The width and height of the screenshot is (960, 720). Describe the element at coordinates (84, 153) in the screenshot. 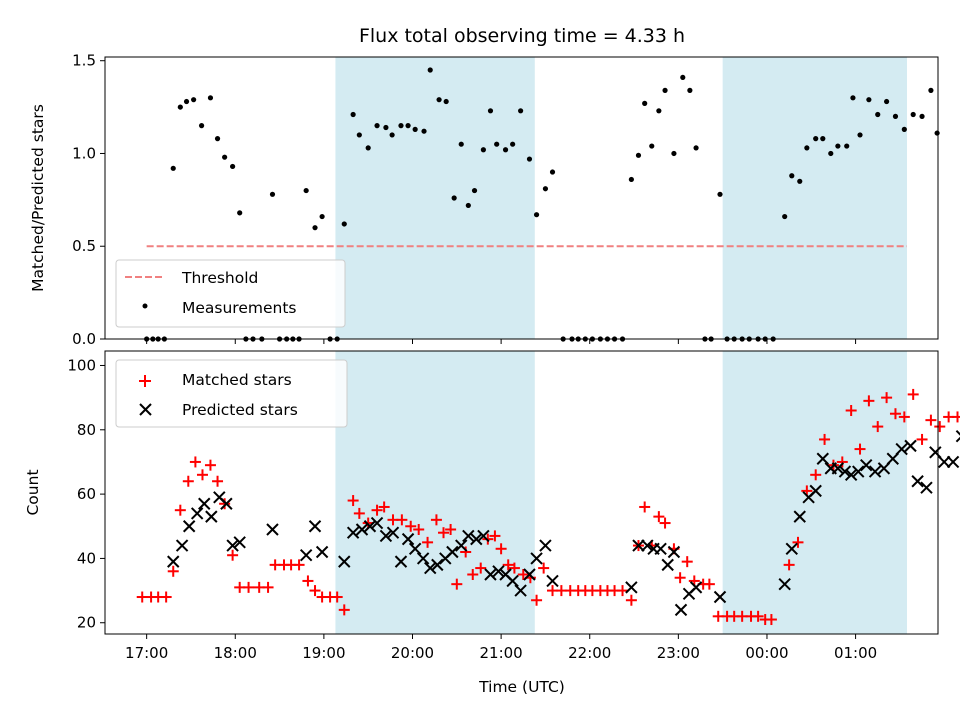

I see `y-tick-label: 1.0` at that location.